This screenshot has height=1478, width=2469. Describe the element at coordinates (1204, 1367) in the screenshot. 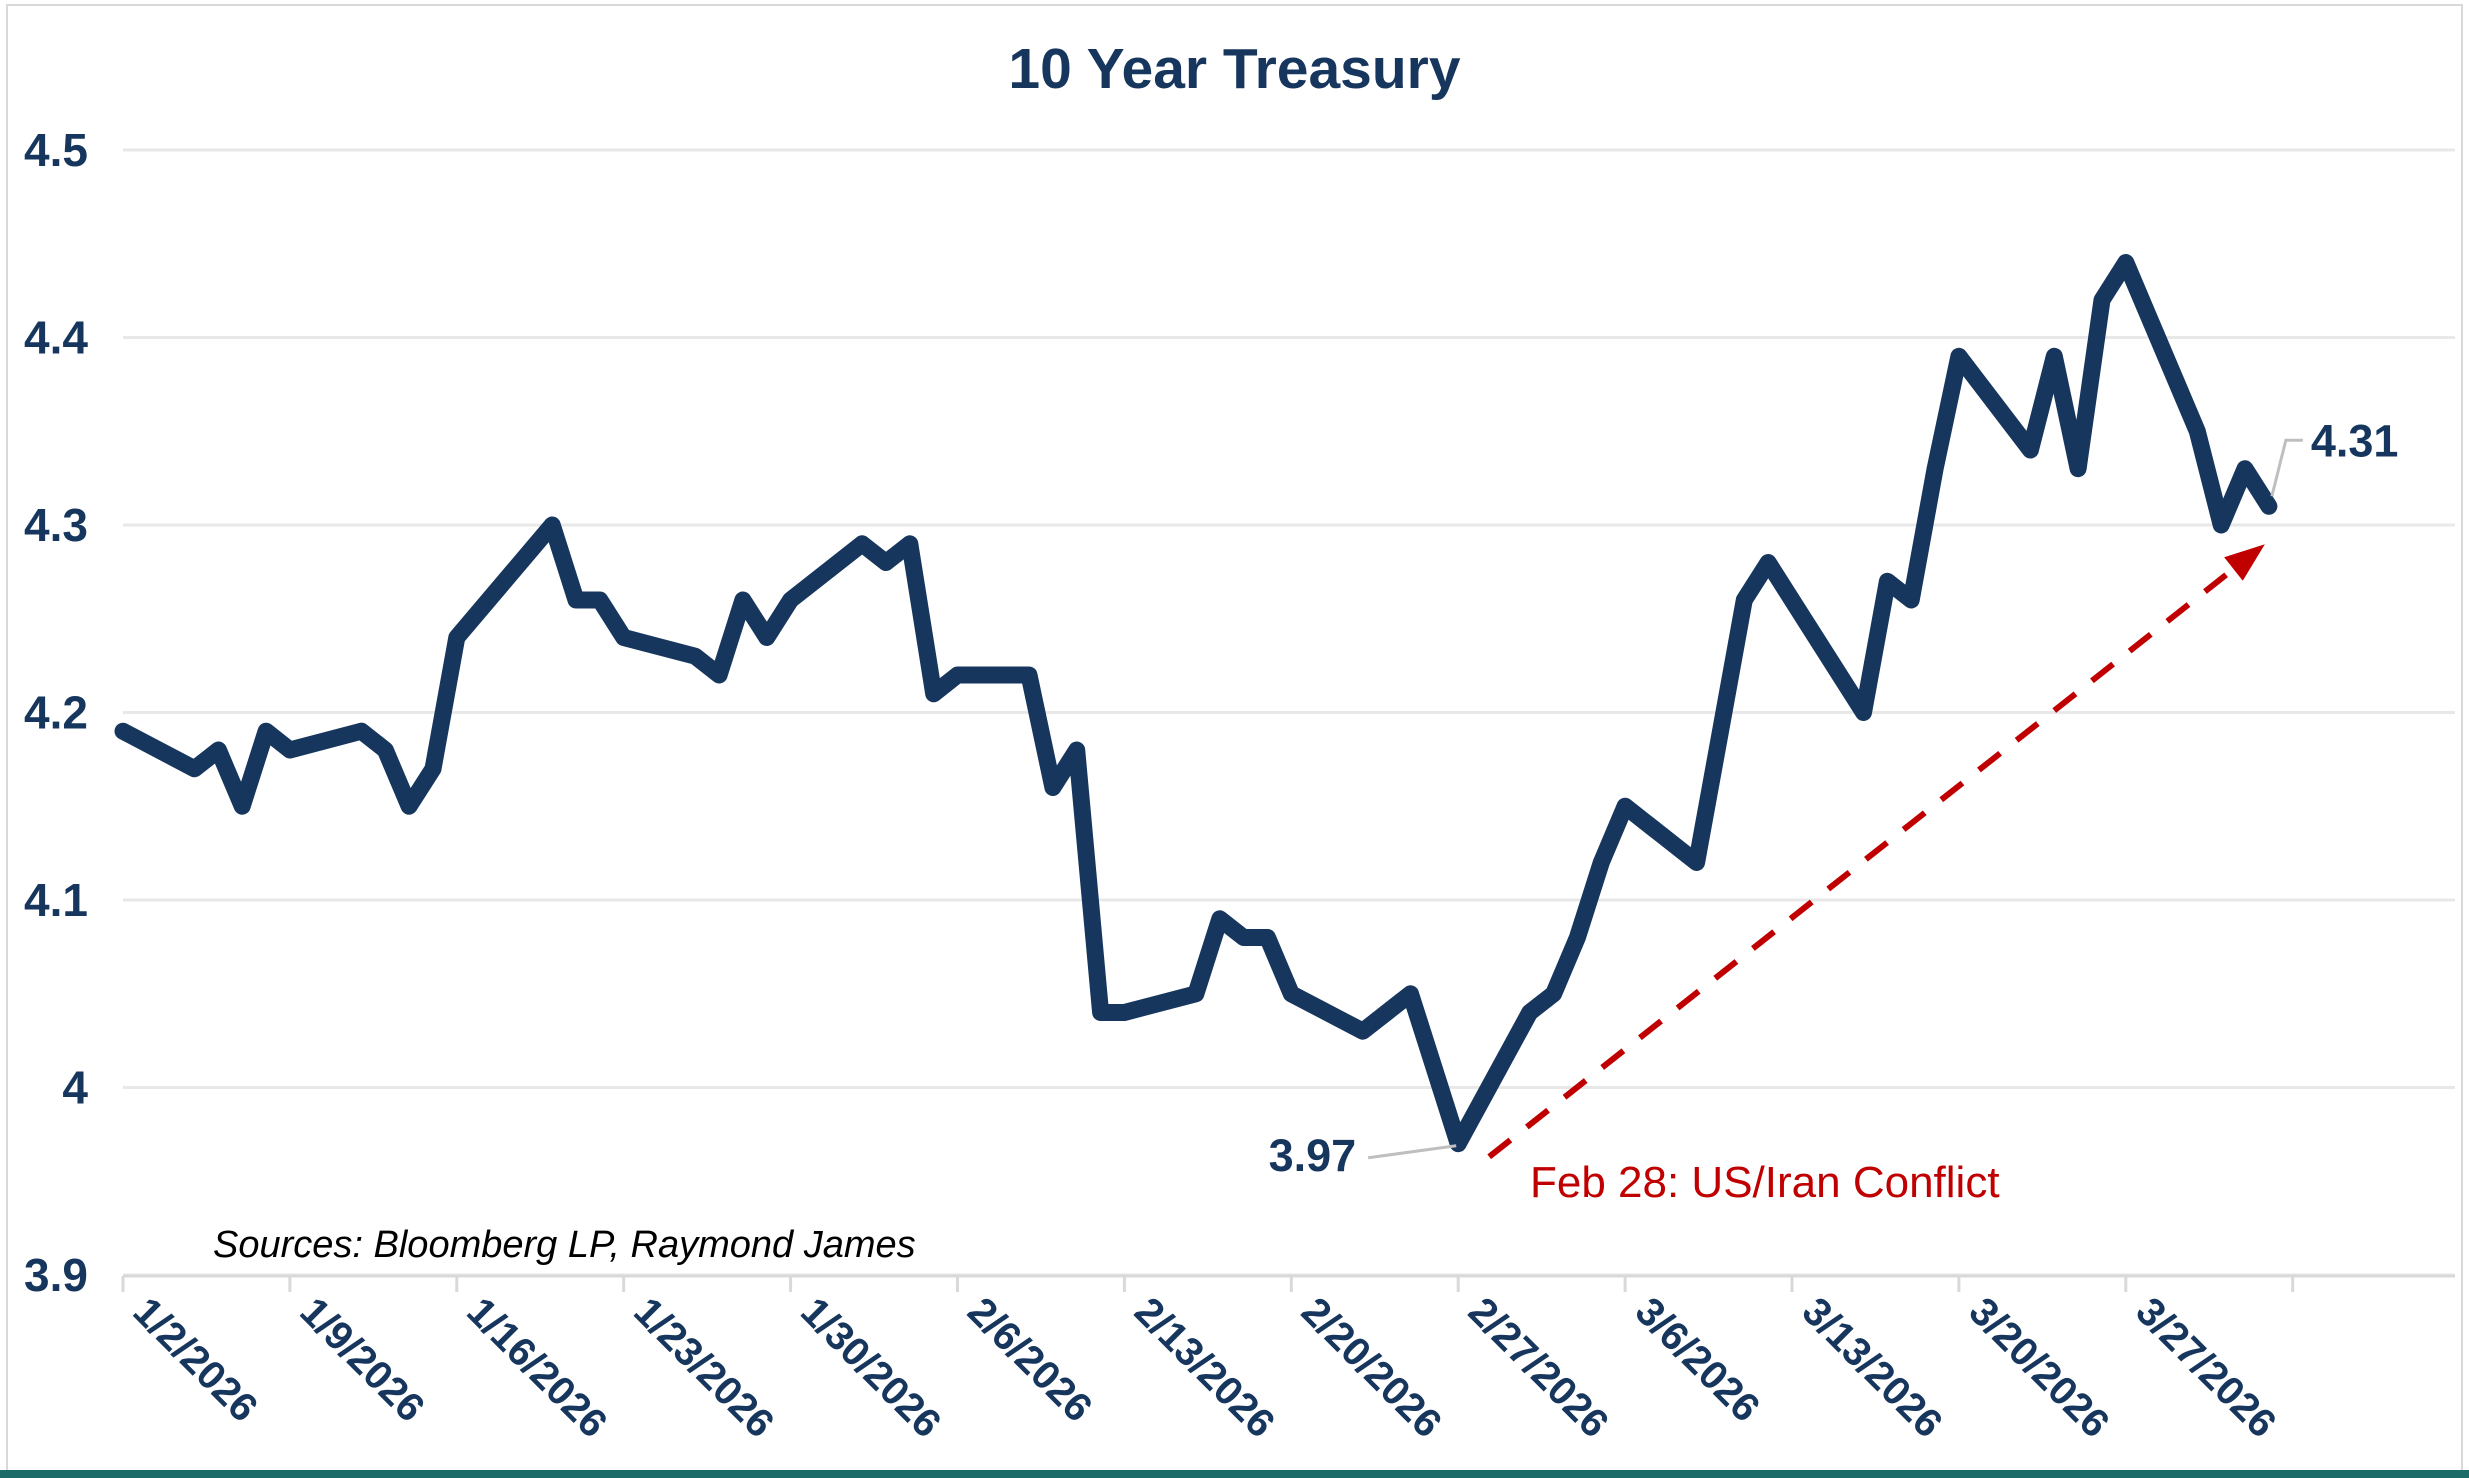

I see `x-axis-tick-label: 2/13/2026` at that location.